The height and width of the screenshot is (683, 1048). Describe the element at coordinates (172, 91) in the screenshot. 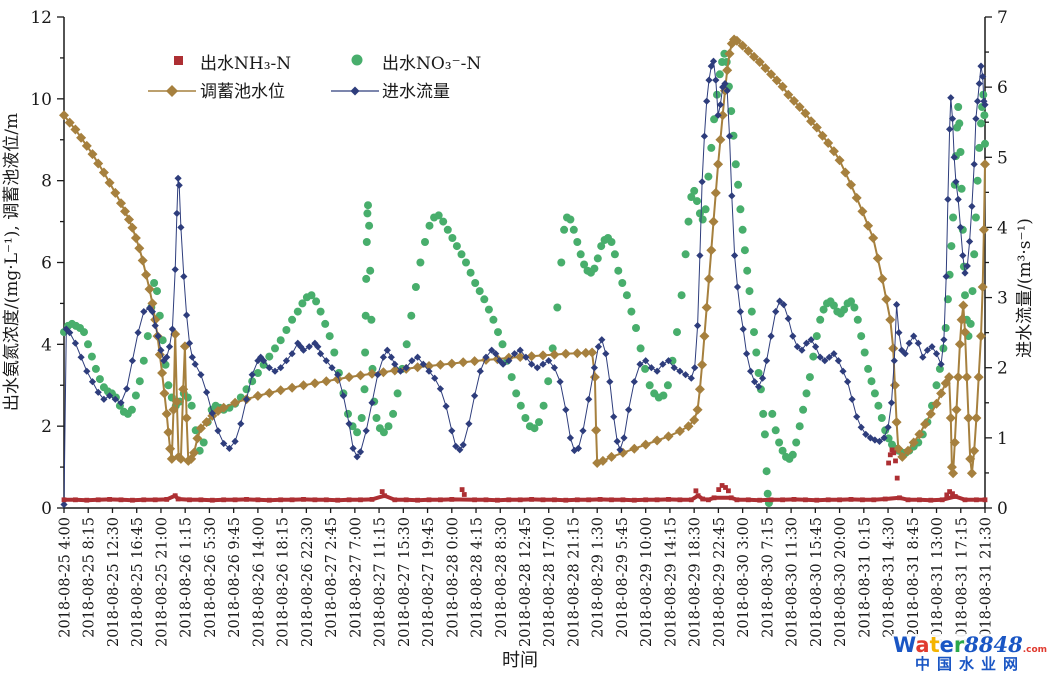

I see `level-diamond-marker` at that location.